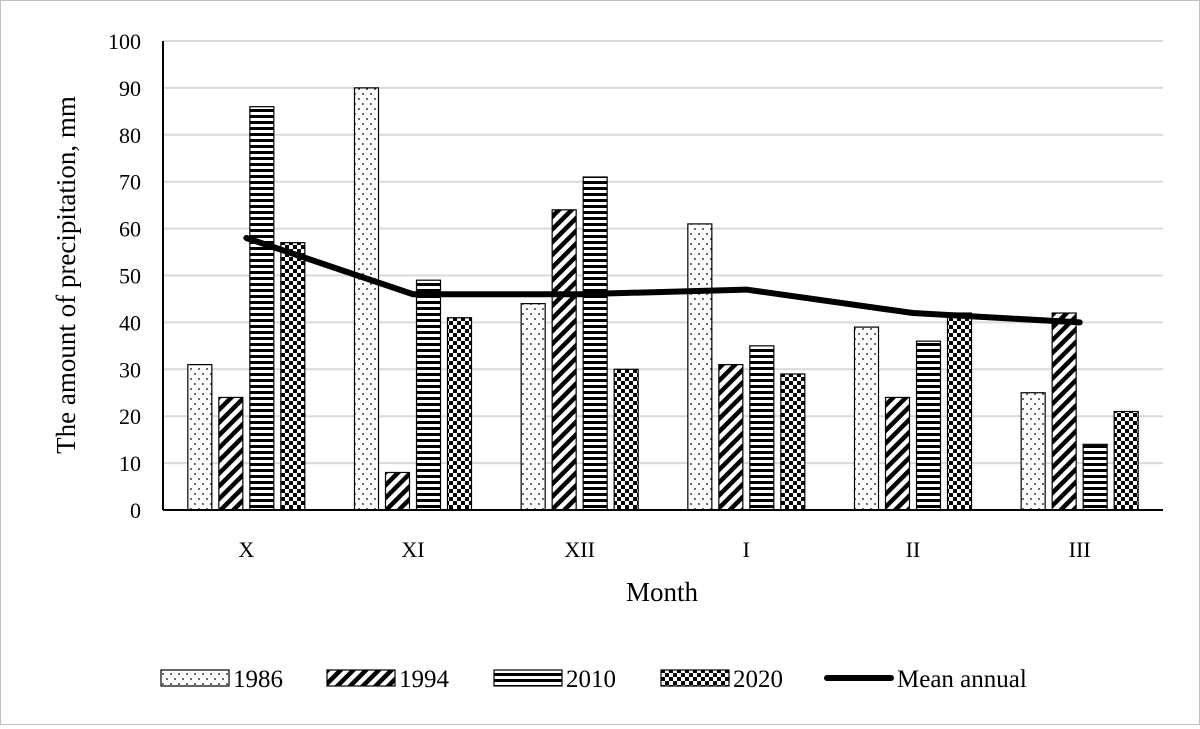  I want to click on y-tick-label: 0, so click(135, 510).